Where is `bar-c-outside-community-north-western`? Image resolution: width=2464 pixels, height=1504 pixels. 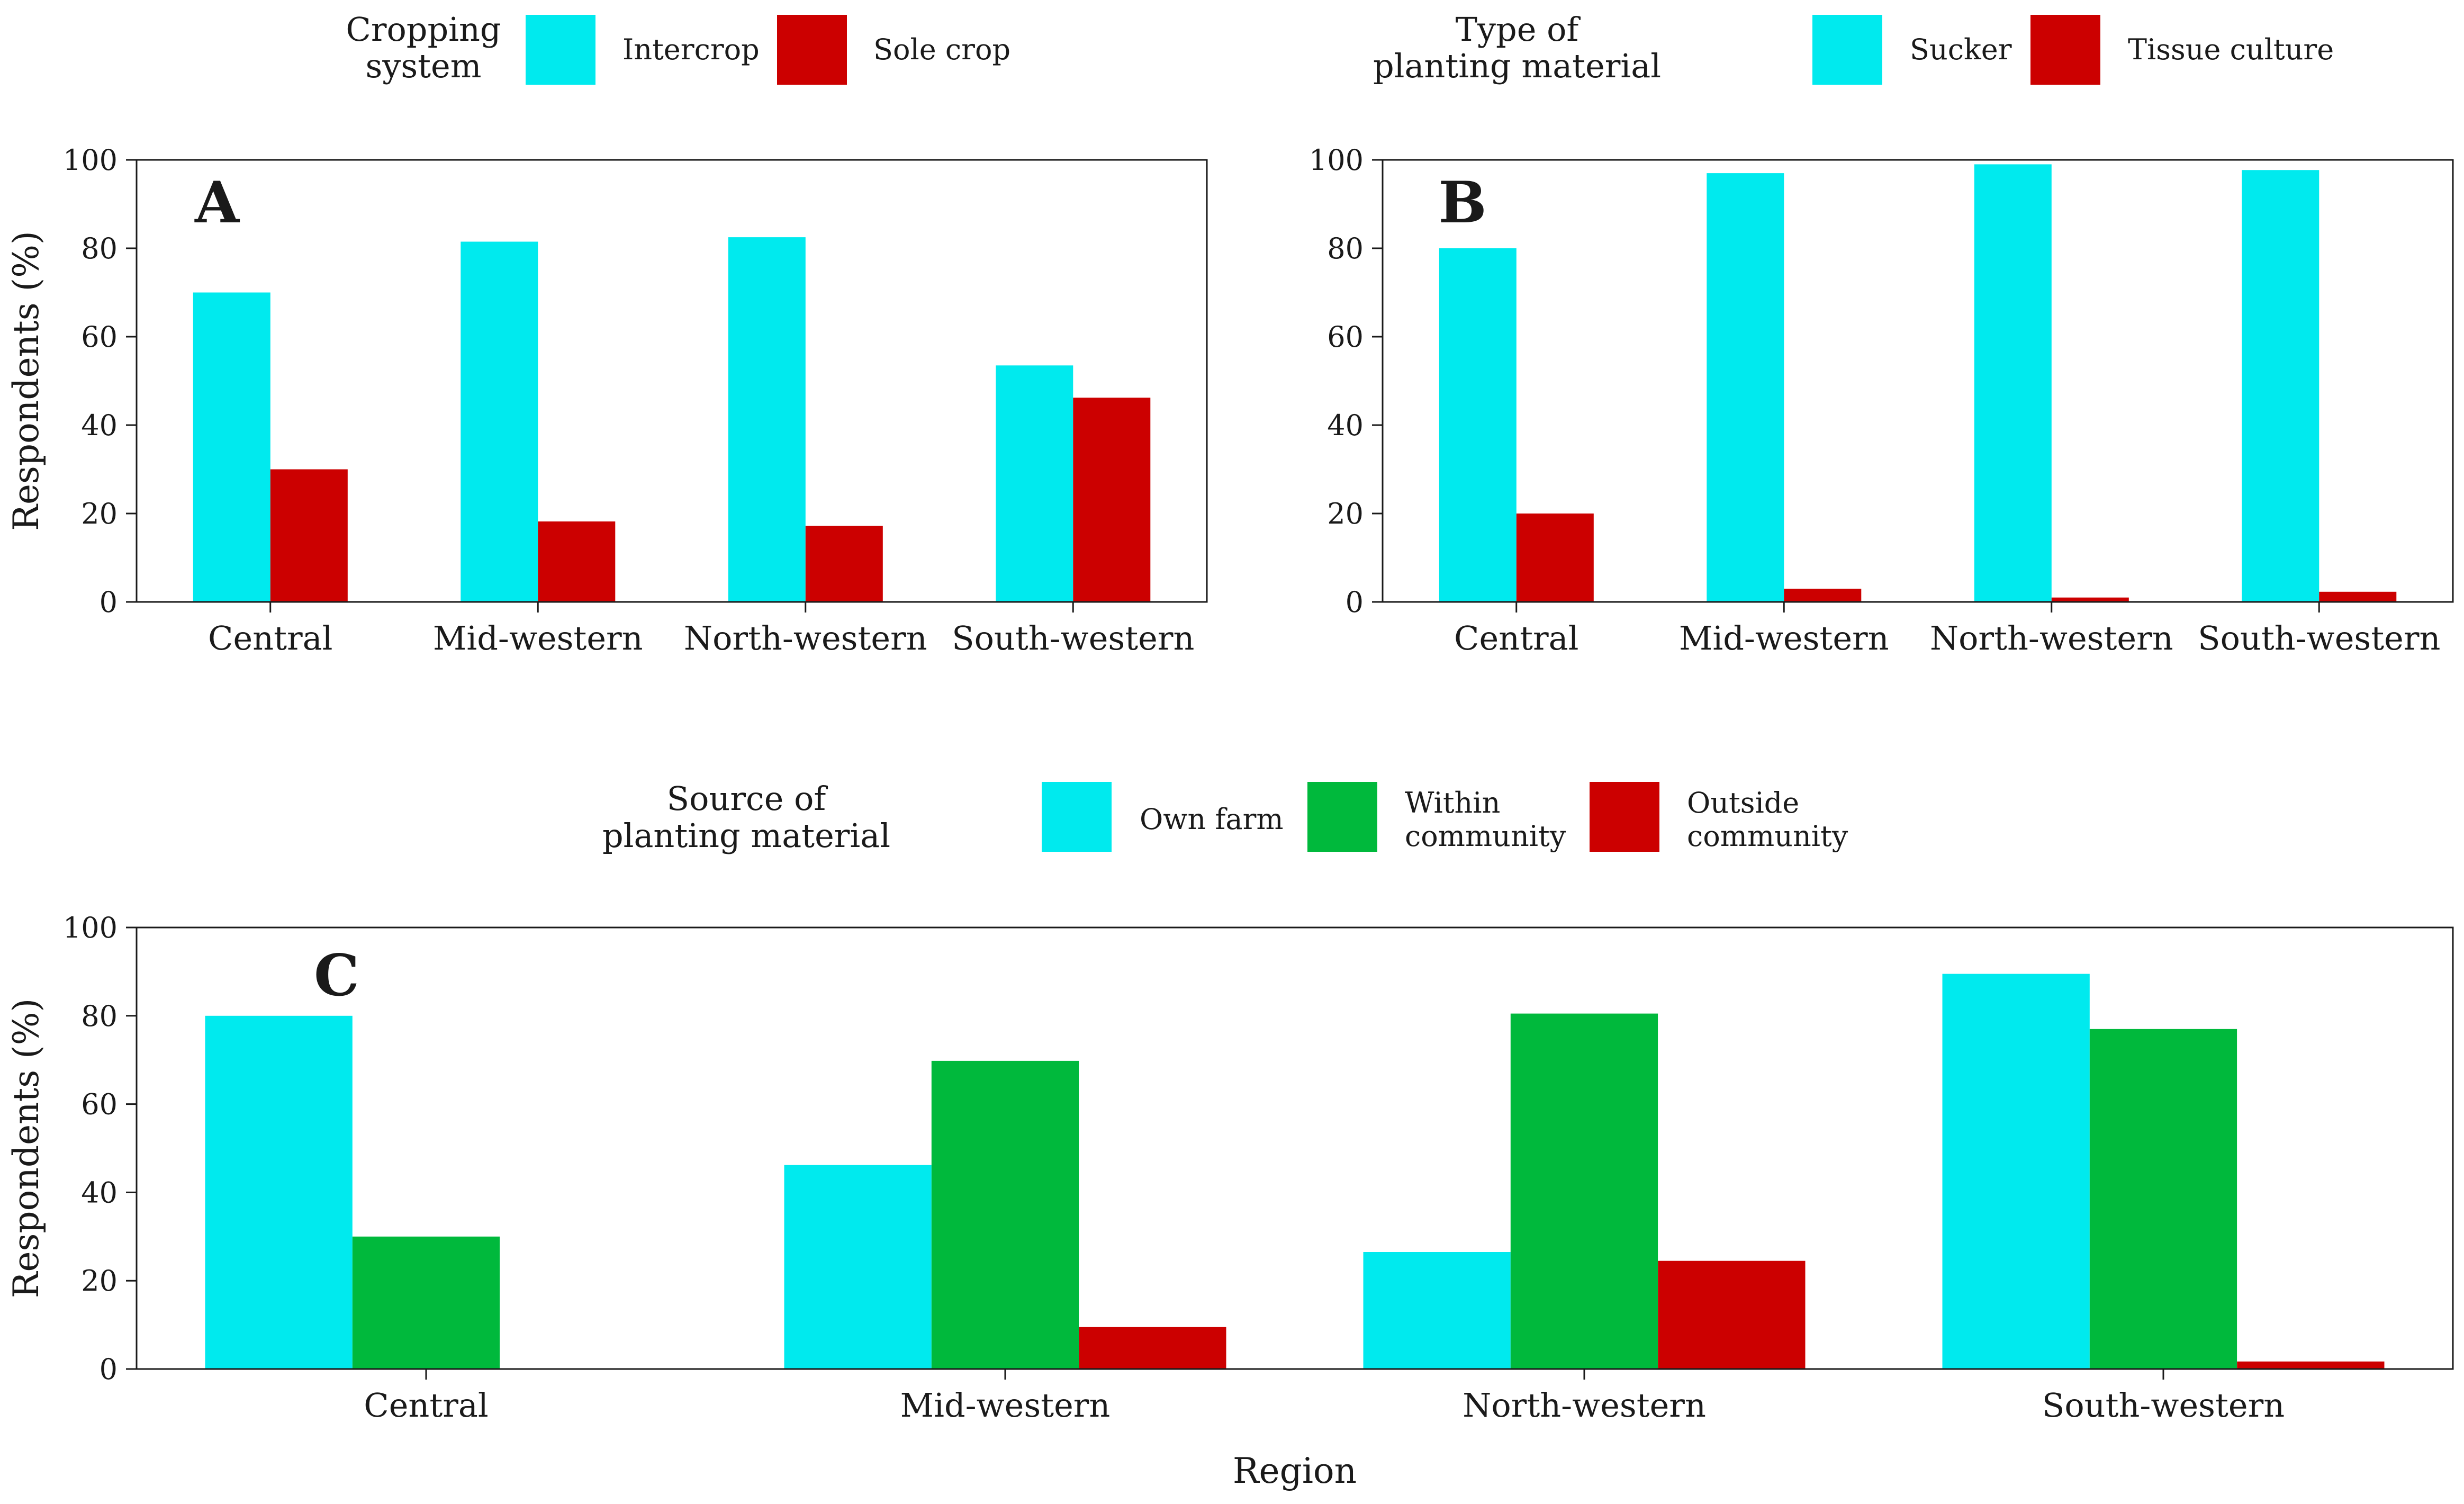 bar-c-outside-community-north-western is located at coordinates (1732, 1314).